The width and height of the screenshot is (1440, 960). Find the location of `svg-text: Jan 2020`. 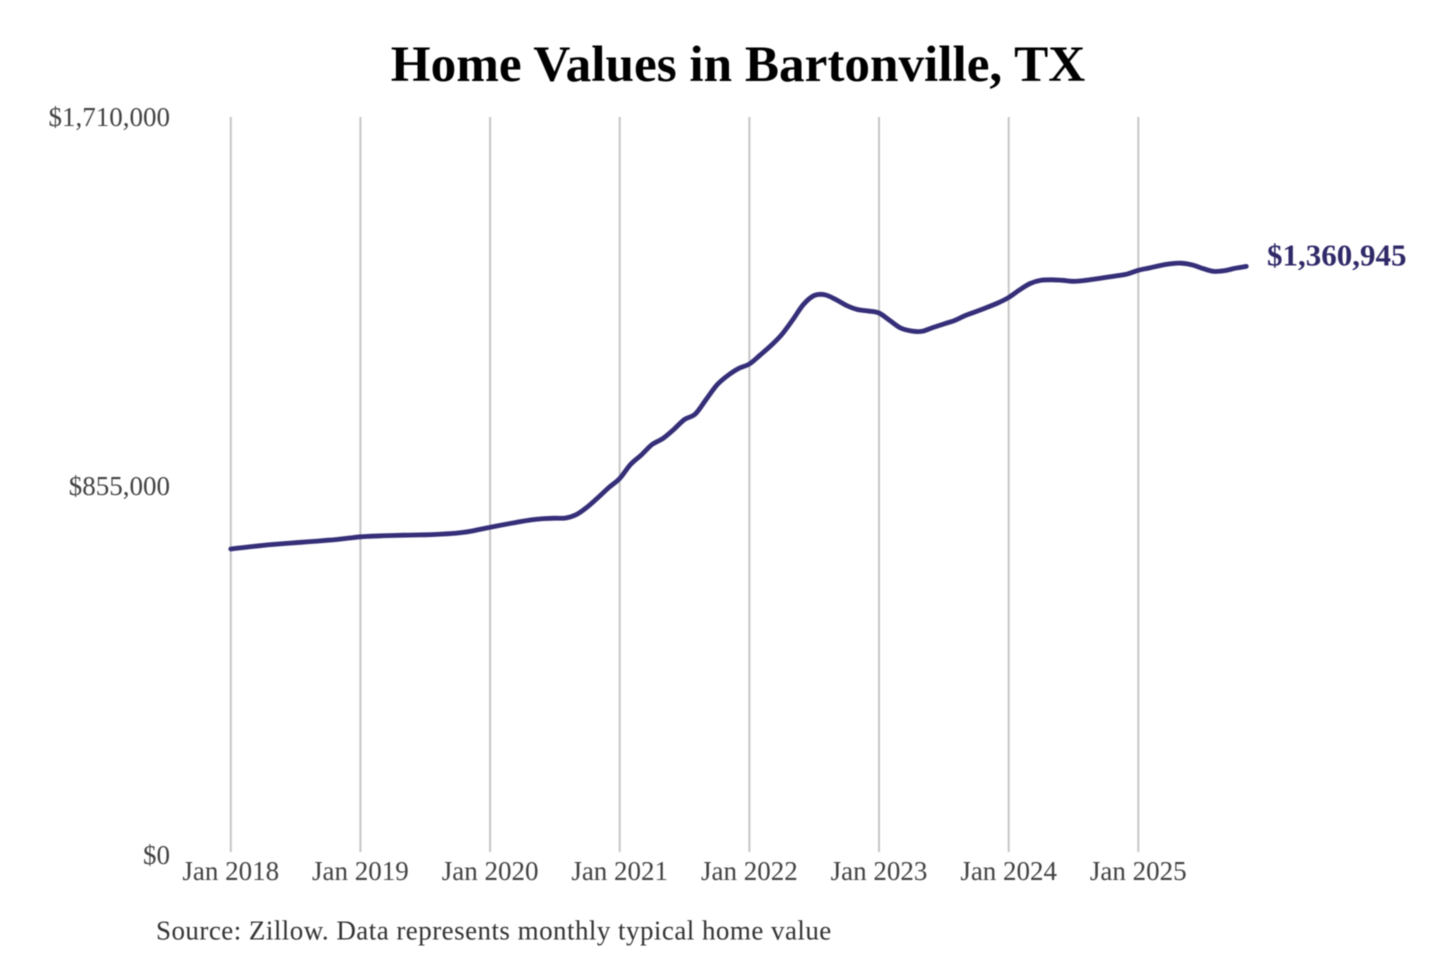

svg-text: Jan 2020 is located at coordinates (490, 871).